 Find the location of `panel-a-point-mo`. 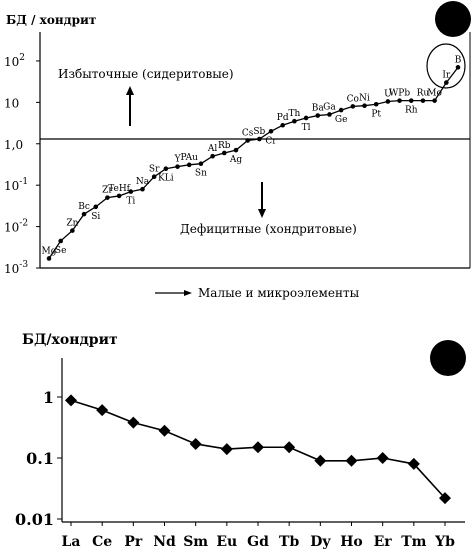

panel-a-point-mo is located at coordinates (434, 100).